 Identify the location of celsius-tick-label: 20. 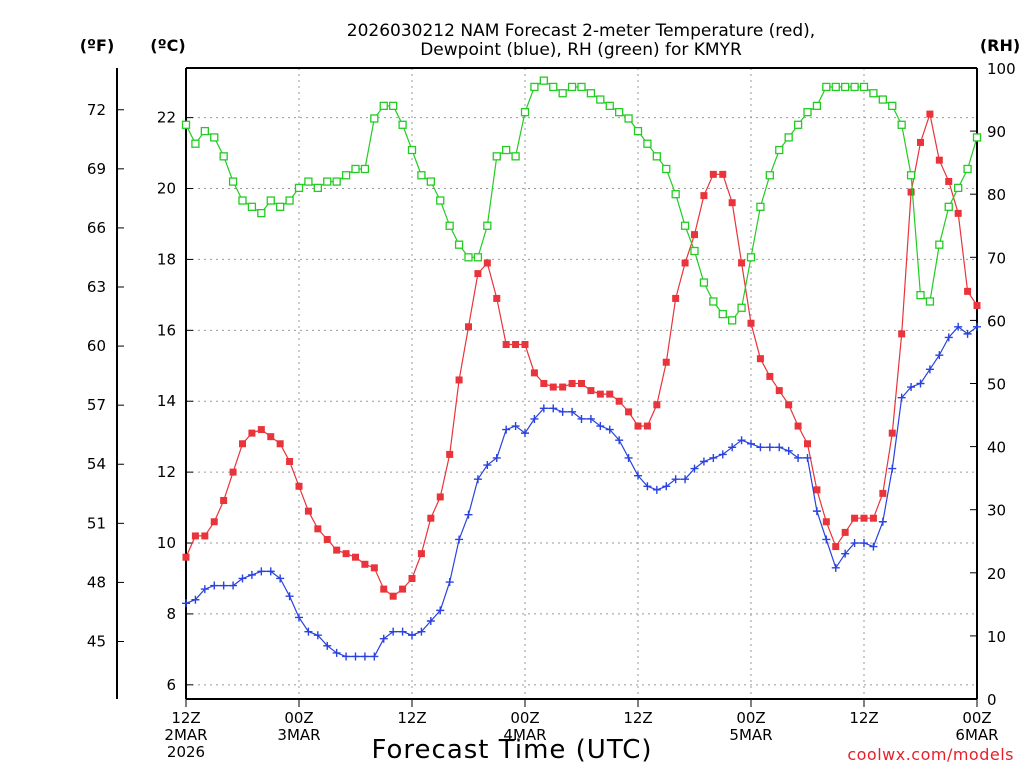
(166, 189).